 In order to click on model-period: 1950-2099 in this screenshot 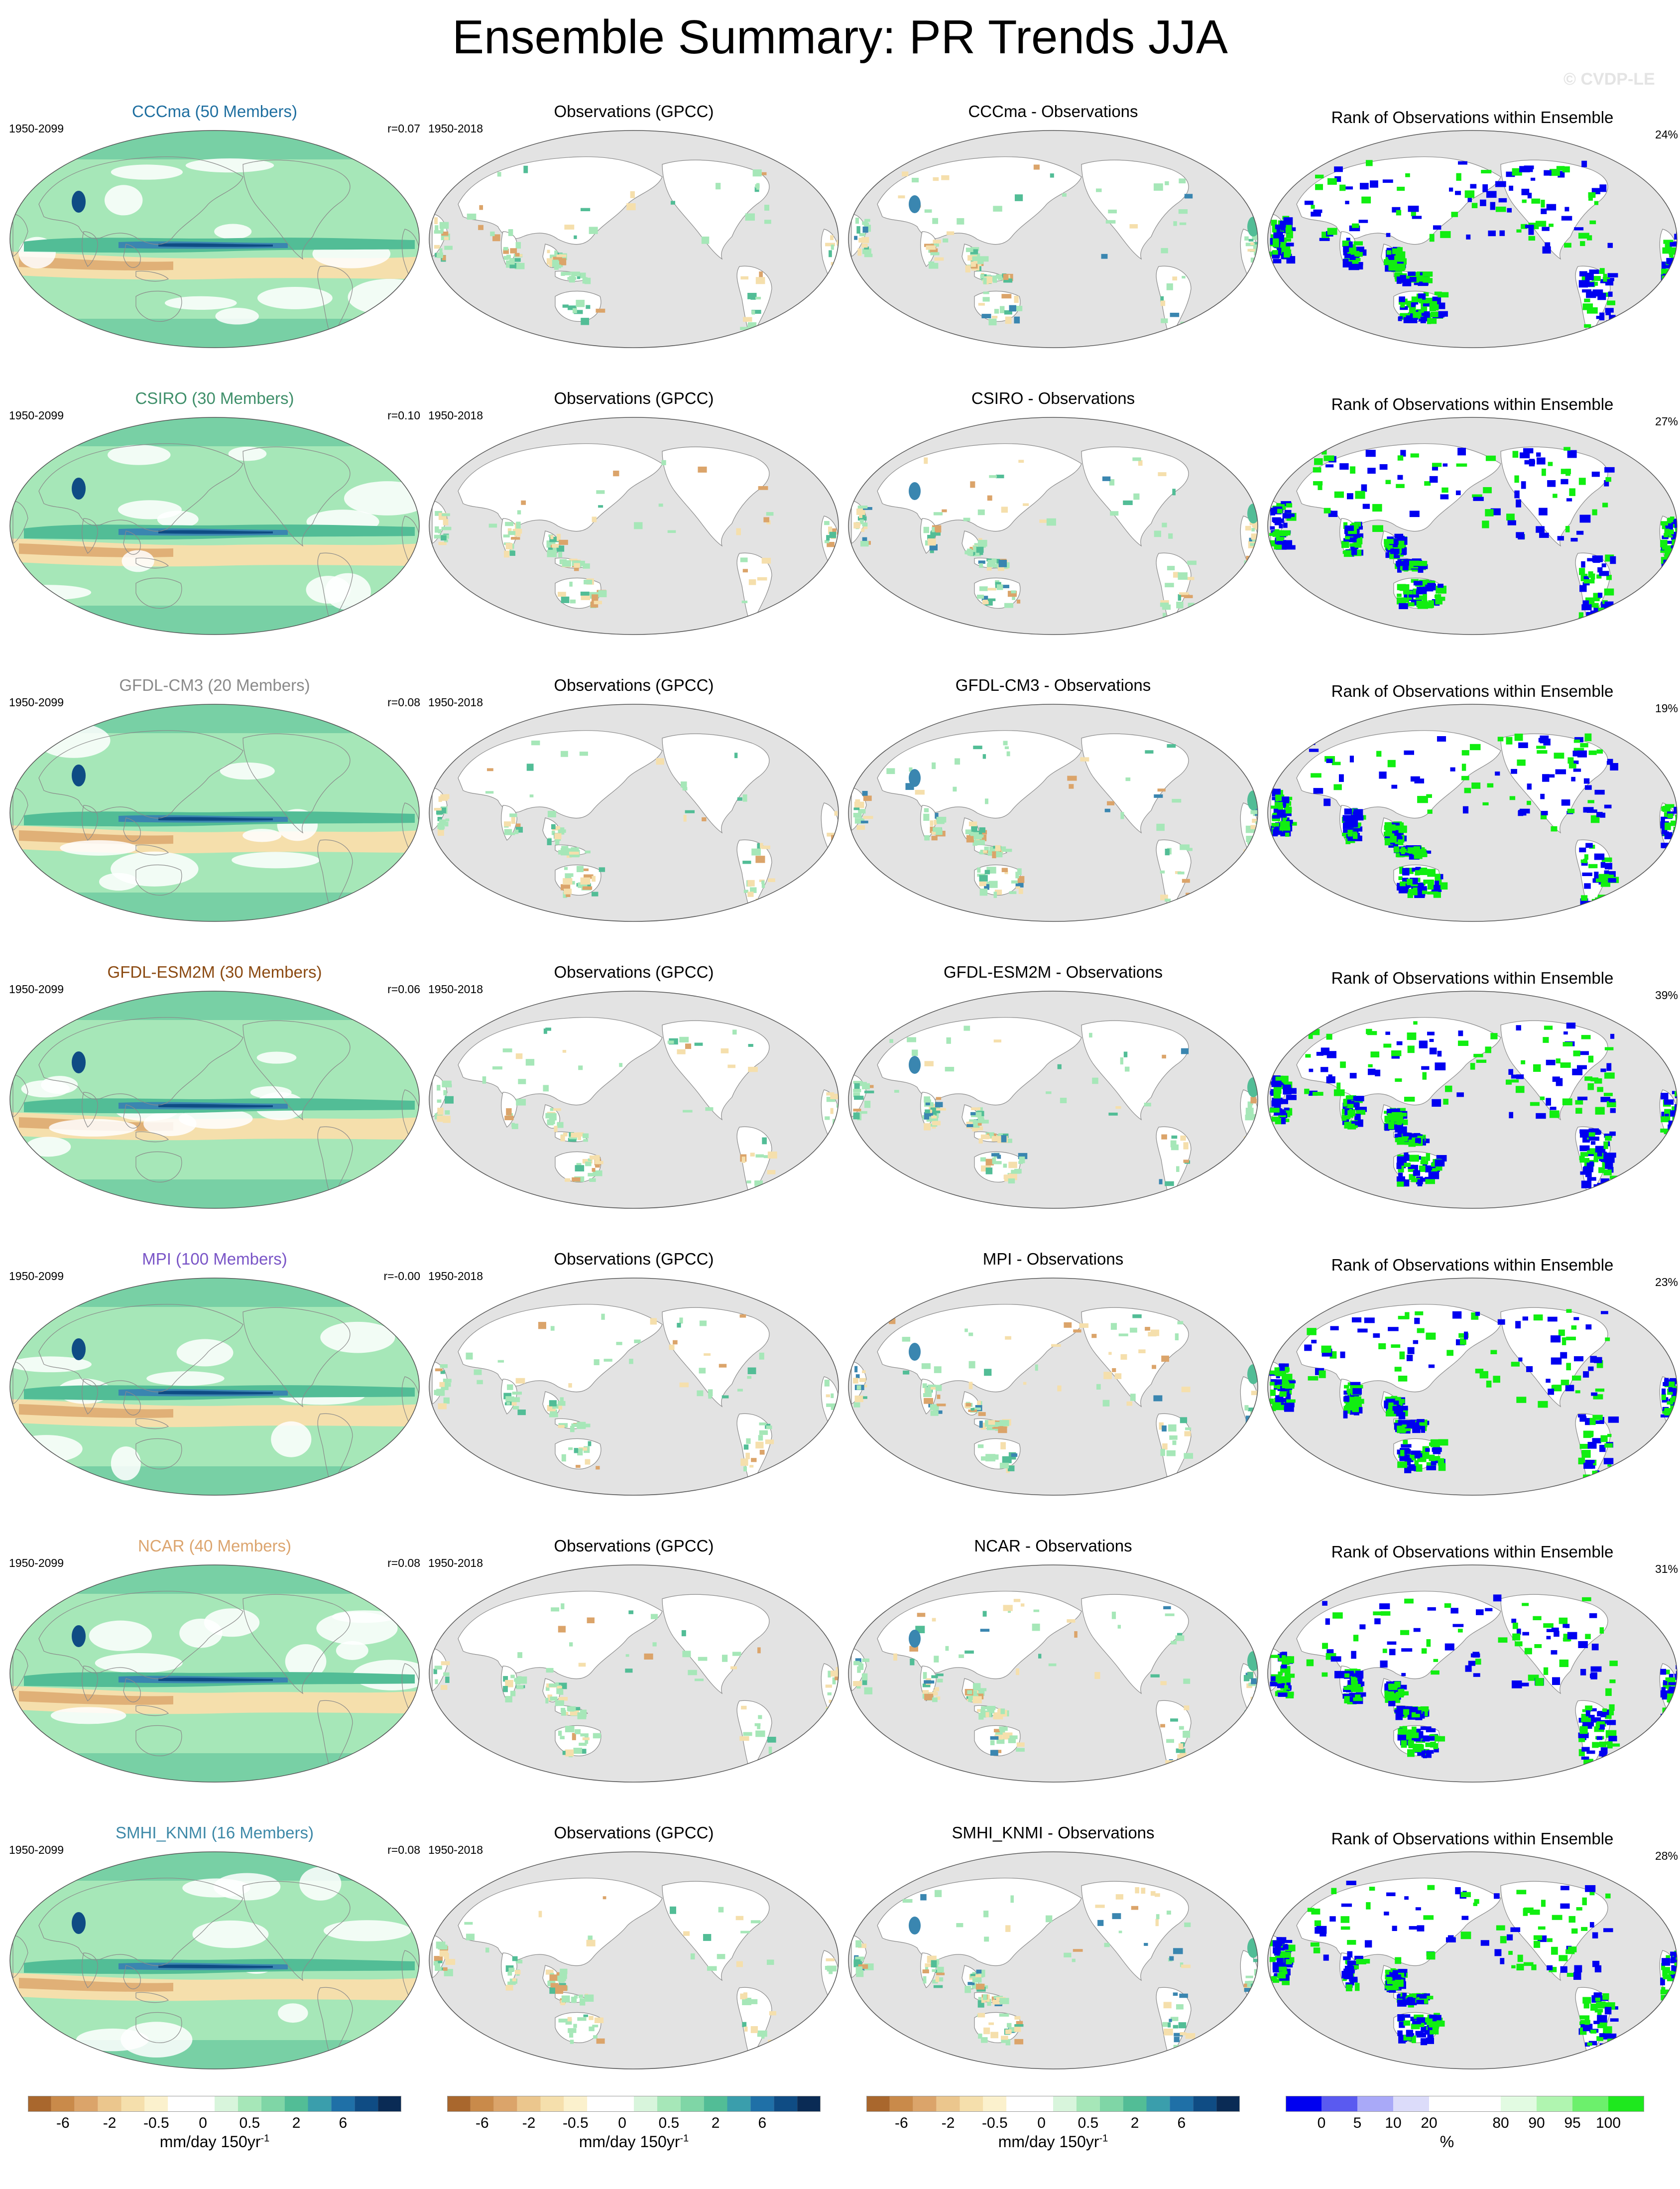, I will do `click(36, 990)`.